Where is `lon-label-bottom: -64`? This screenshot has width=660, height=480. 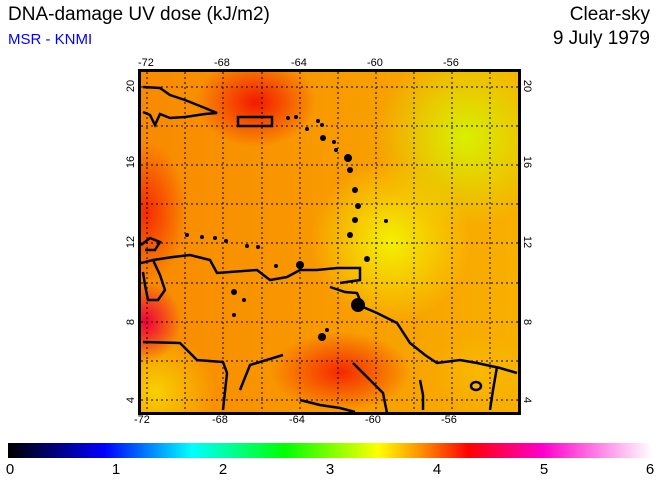 lon-label-bottom: -64 is located at coordinates (297, 420).